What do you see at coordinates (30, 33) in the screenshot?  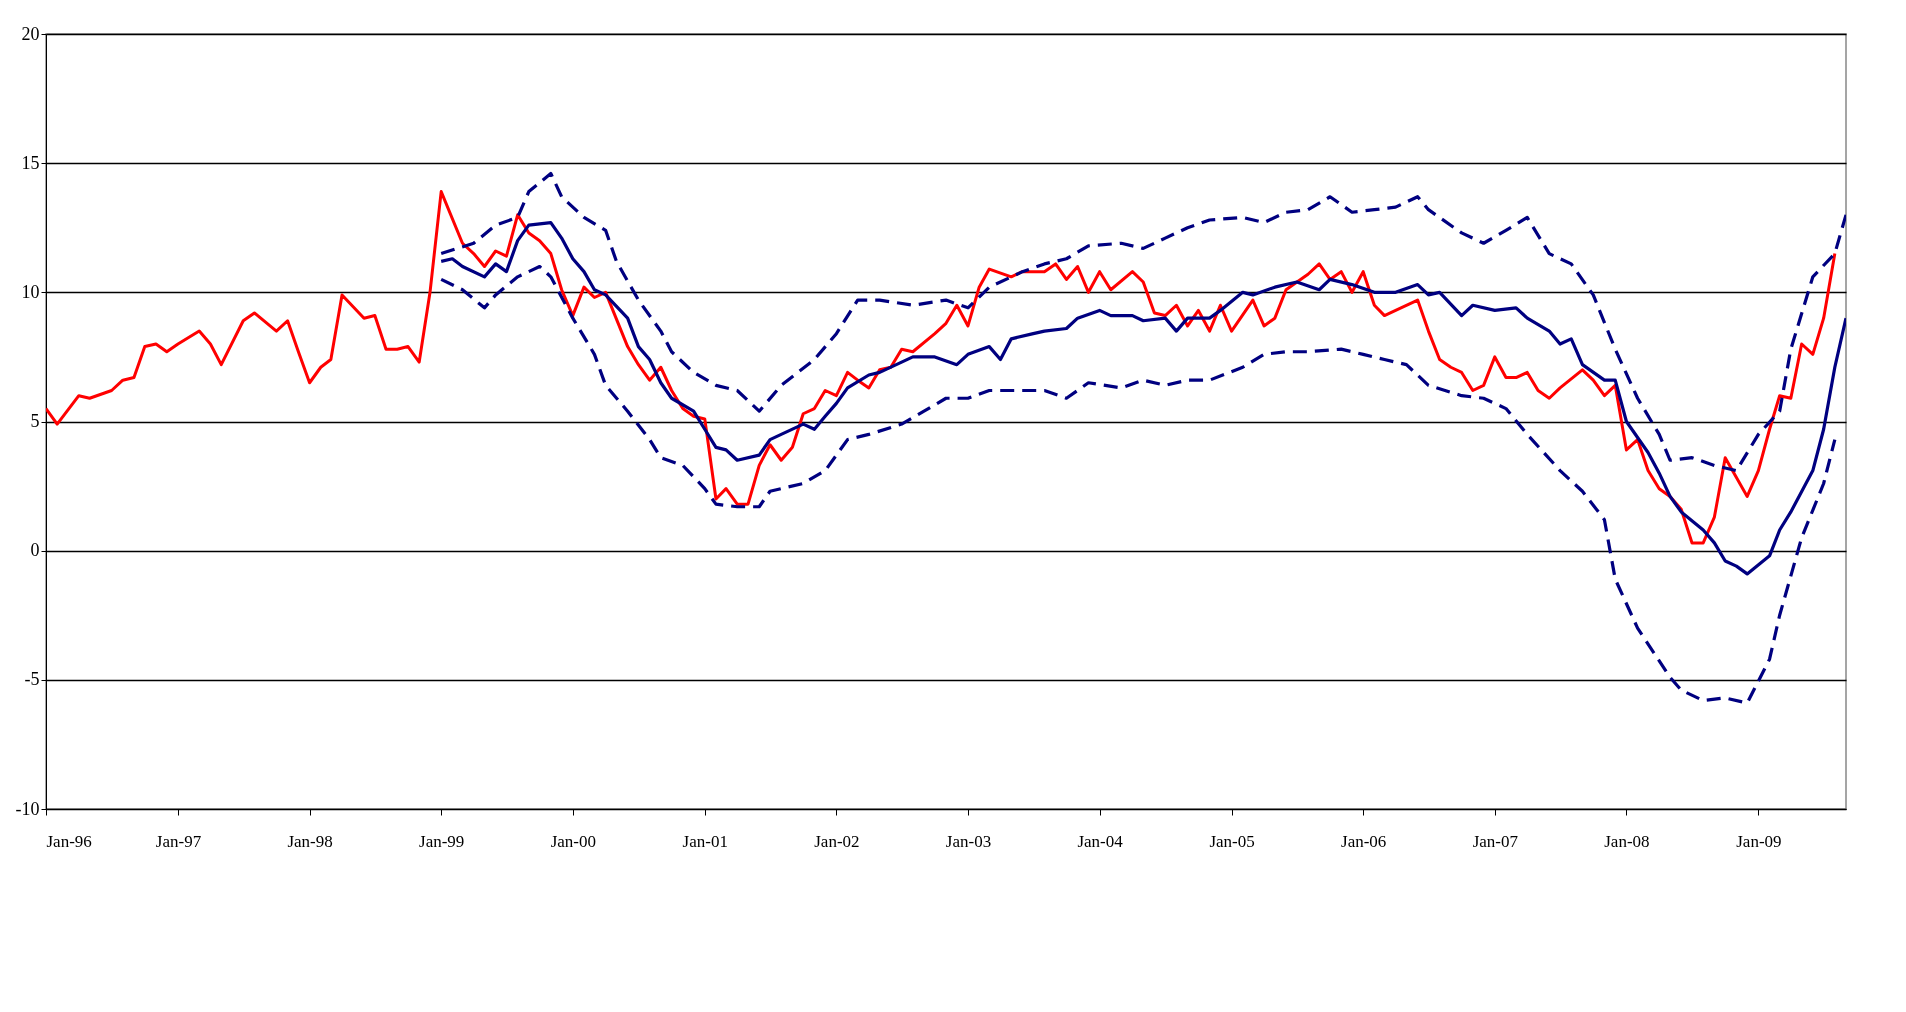 I see `y-tick-label: 20` at bounding box center [30, 33].